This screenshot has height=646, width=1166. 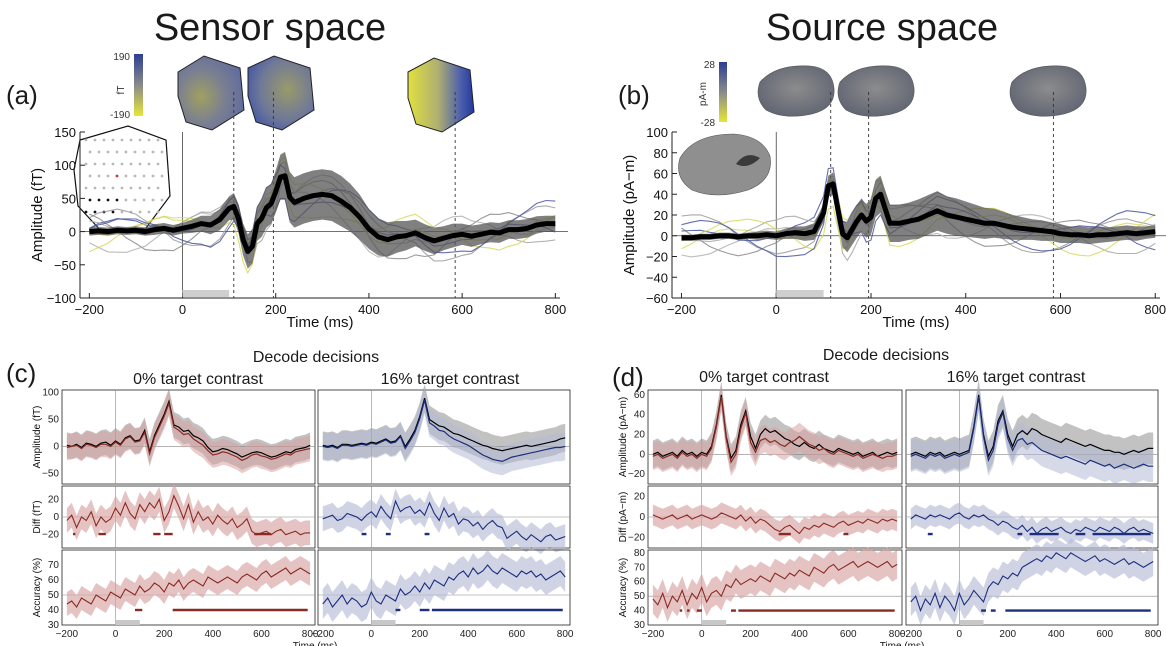 I want to click on colorbar-b, so click(x=723, y=92).